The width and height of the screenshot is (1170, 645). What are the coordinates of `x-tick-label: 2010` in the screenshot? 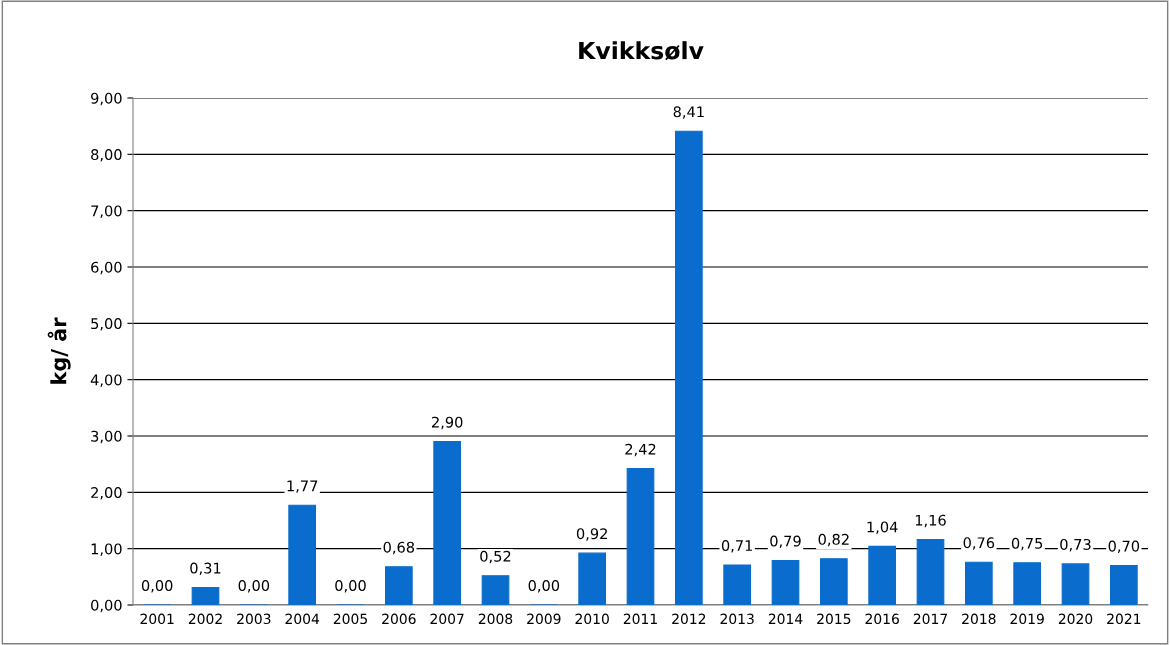 It's located at (592, 619).